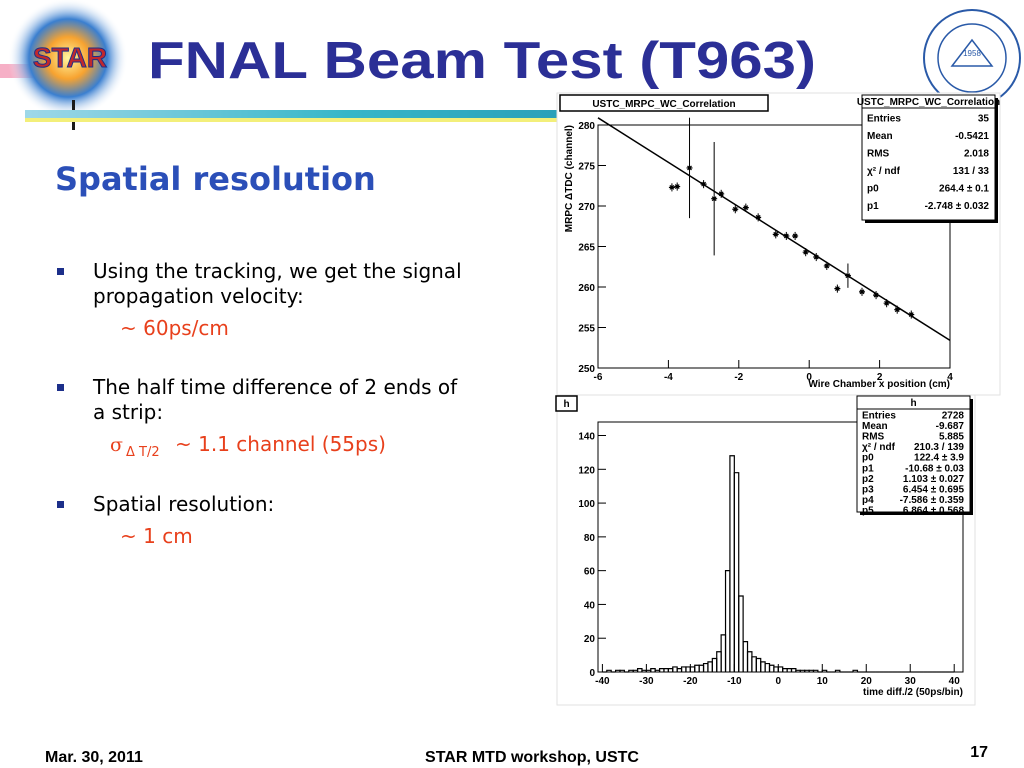 This screenshot has height=768, width=1024. Describe the element at coordinates (809, 377) in the screenshot. I see `x-tick-label: 0` at that location.